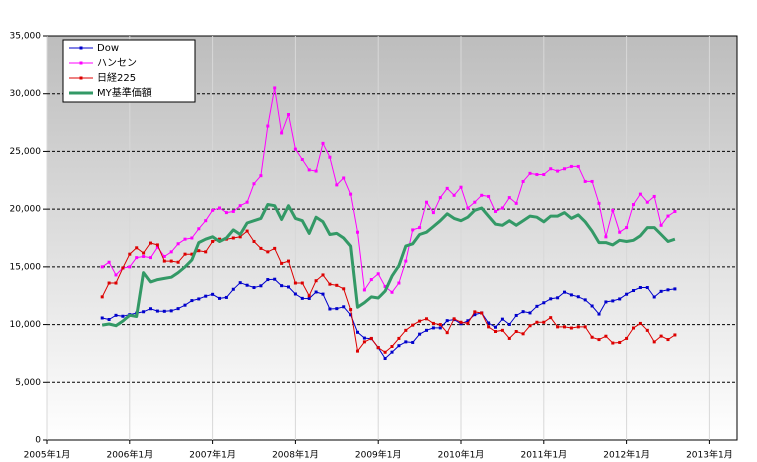  What do you see at coordinates (626, 455) in the screenshot?
I see `x-tick-label: 2012年1月` at bounding box center [626, 455].